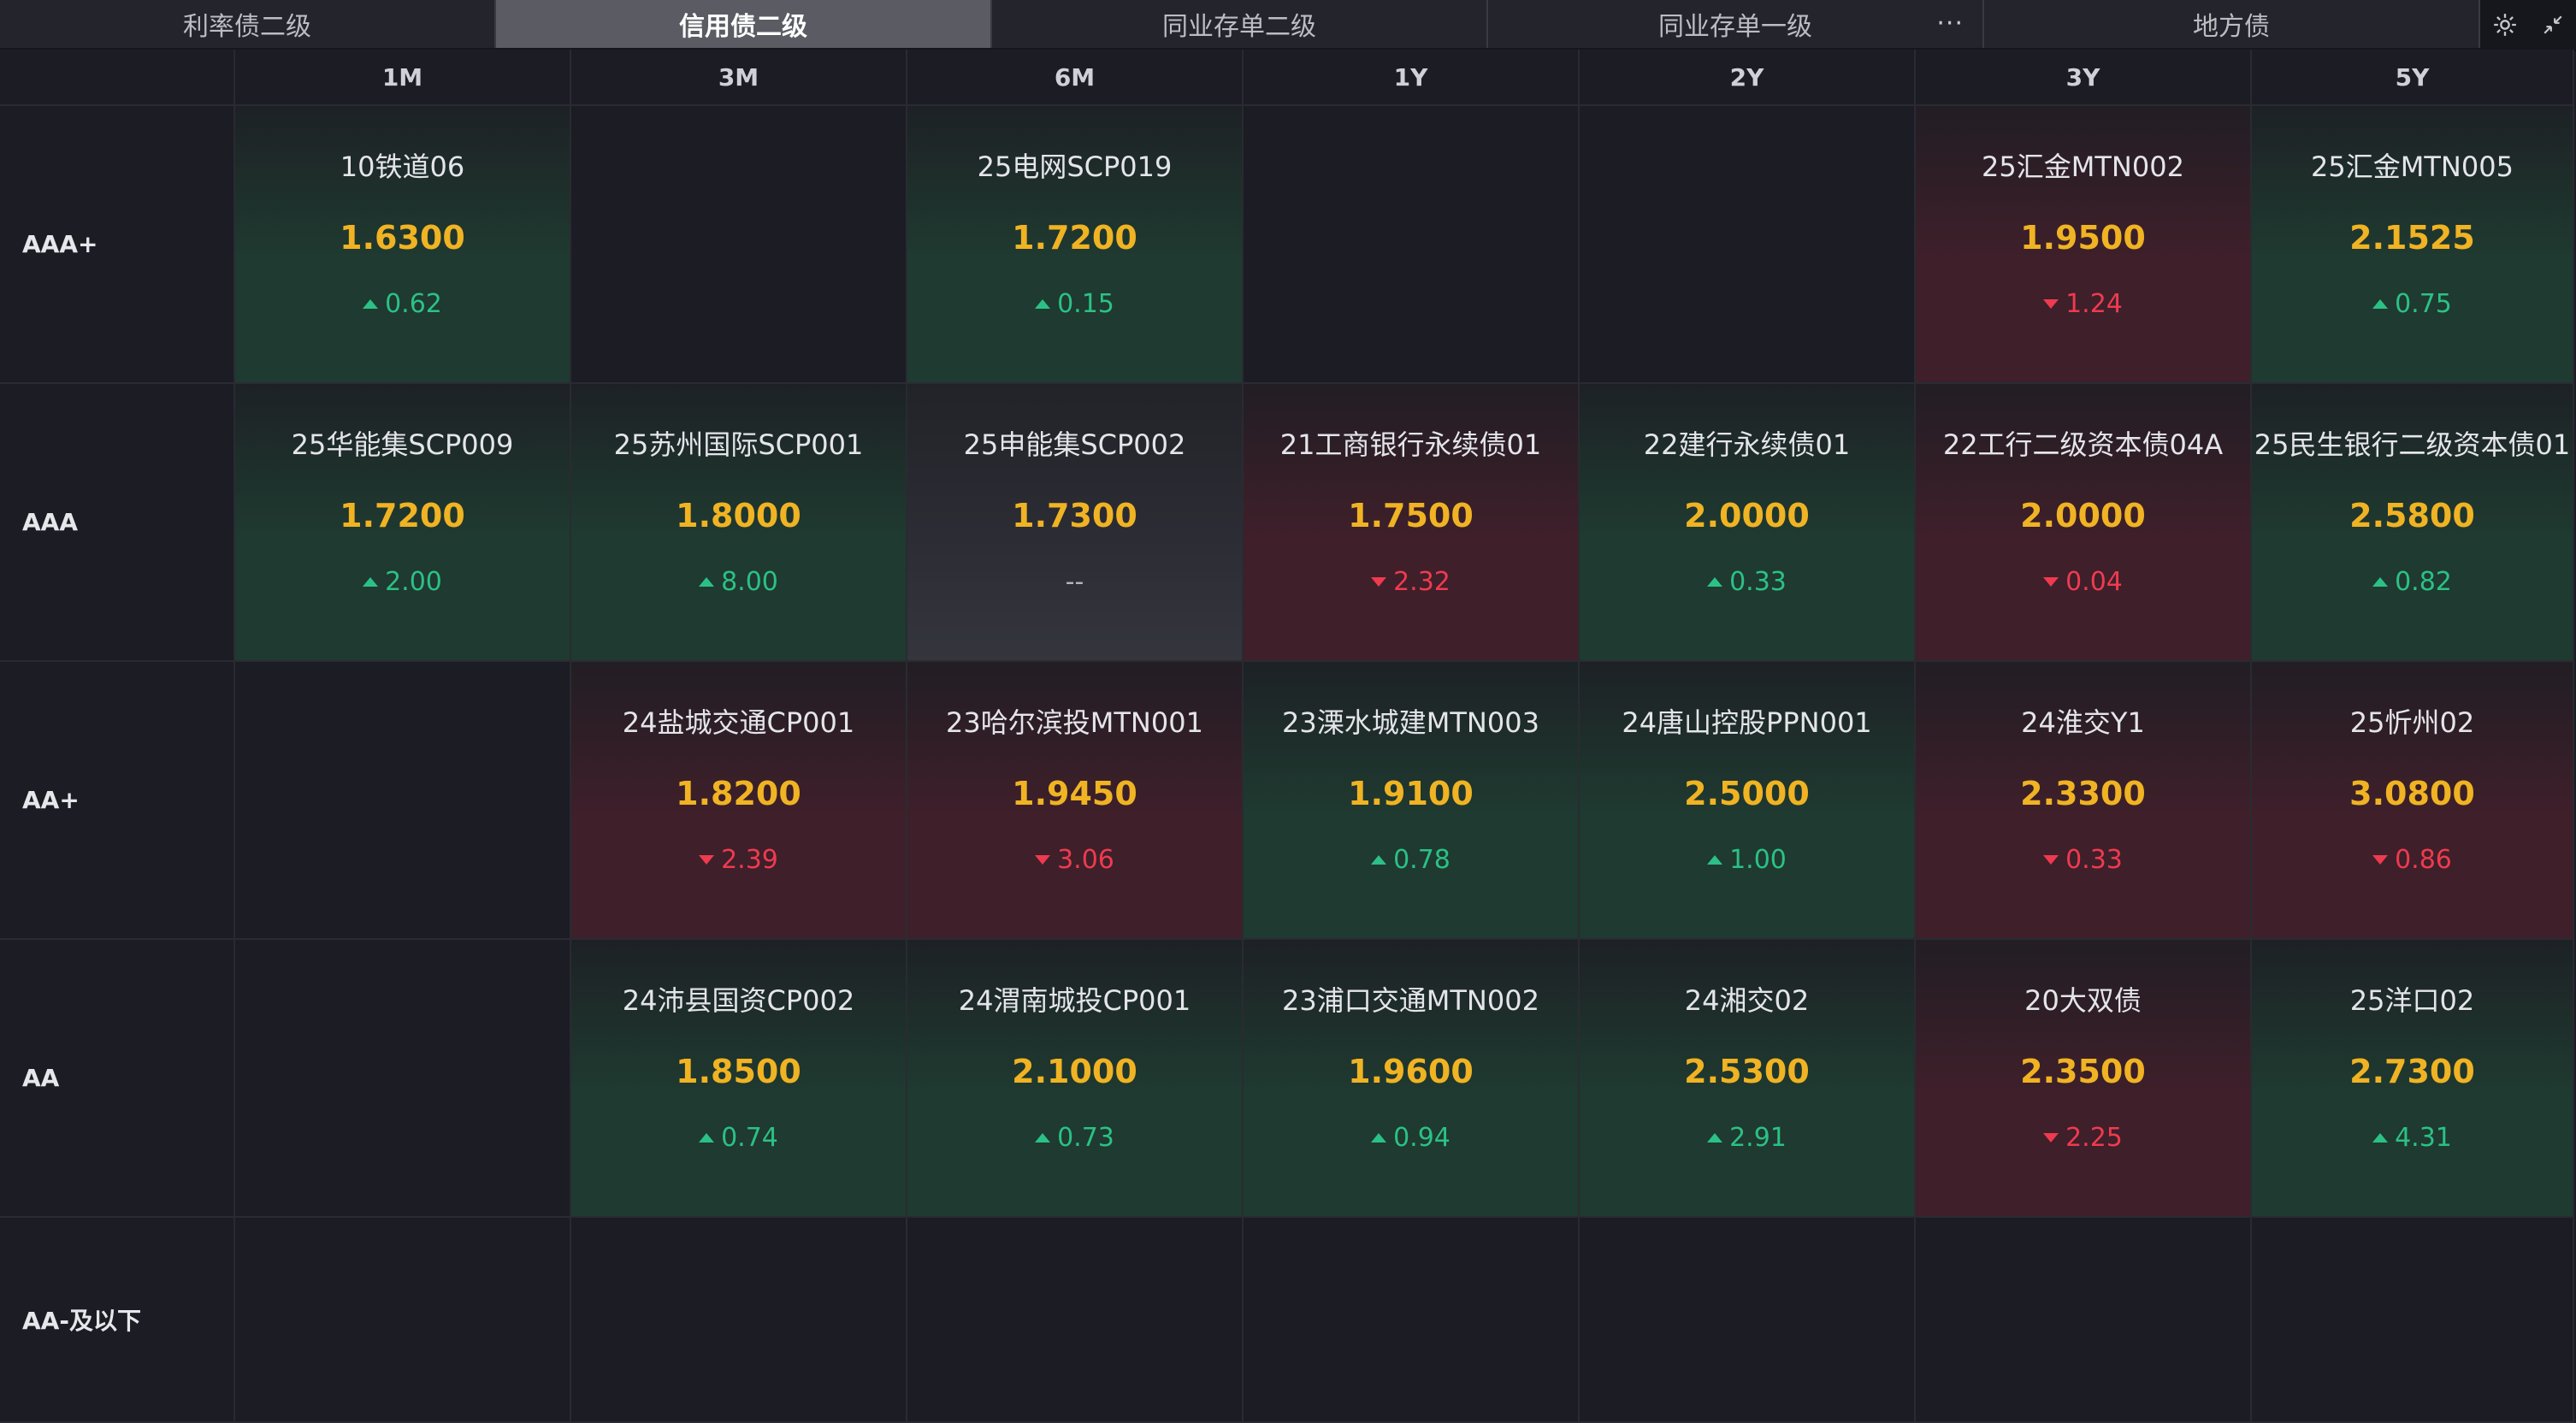 Image resolution: width=2576 pixels, height=1423 pixels. Describe the element at coordinates (1421, 1138) in the screenshot. I see `bond-change-value: 0.94` at that location.